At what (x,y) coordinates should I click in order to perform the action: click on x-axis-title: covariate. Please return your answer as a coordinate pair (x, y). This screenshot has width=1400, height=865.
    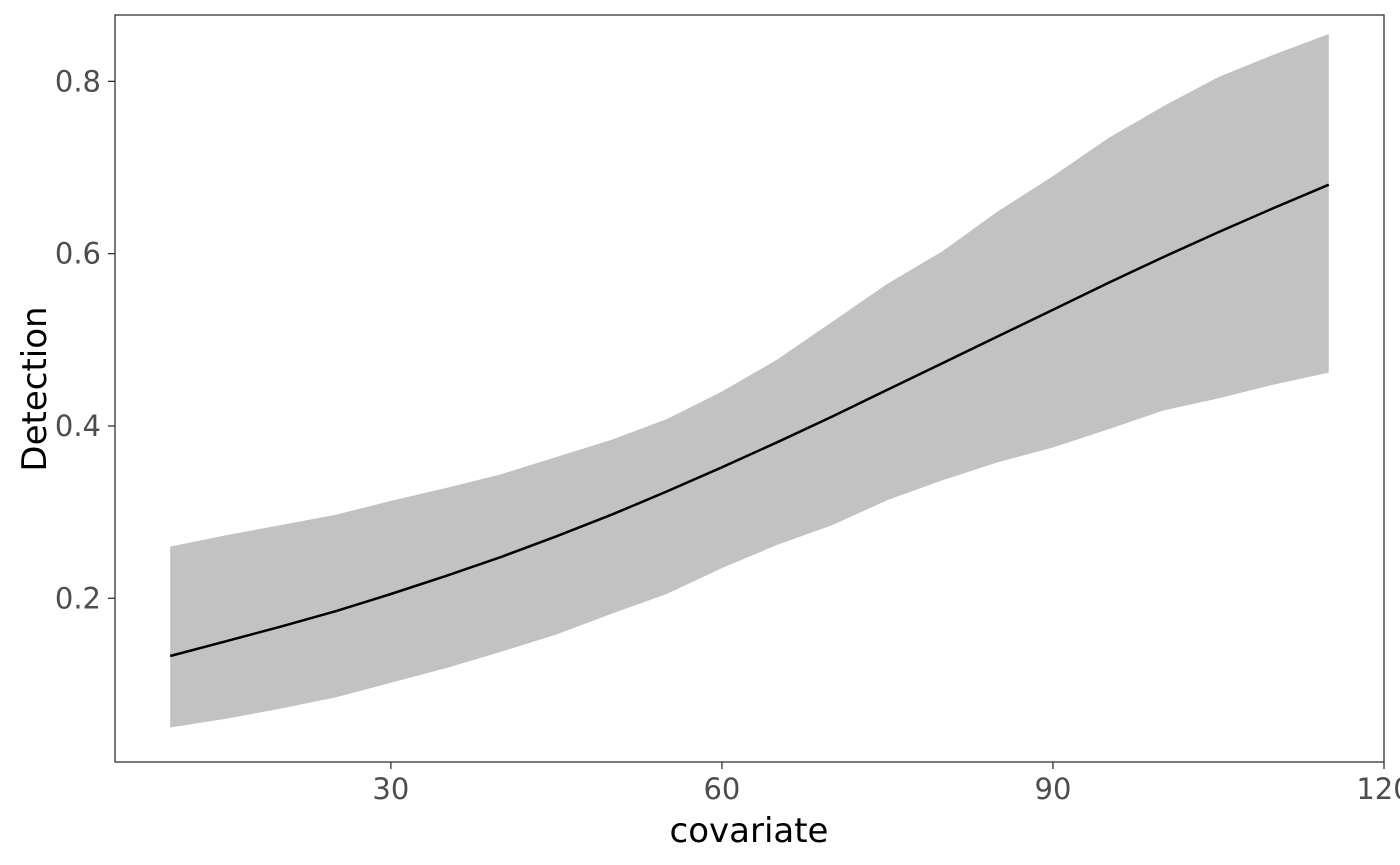
    Looking at the image, I should click on (749, 831).